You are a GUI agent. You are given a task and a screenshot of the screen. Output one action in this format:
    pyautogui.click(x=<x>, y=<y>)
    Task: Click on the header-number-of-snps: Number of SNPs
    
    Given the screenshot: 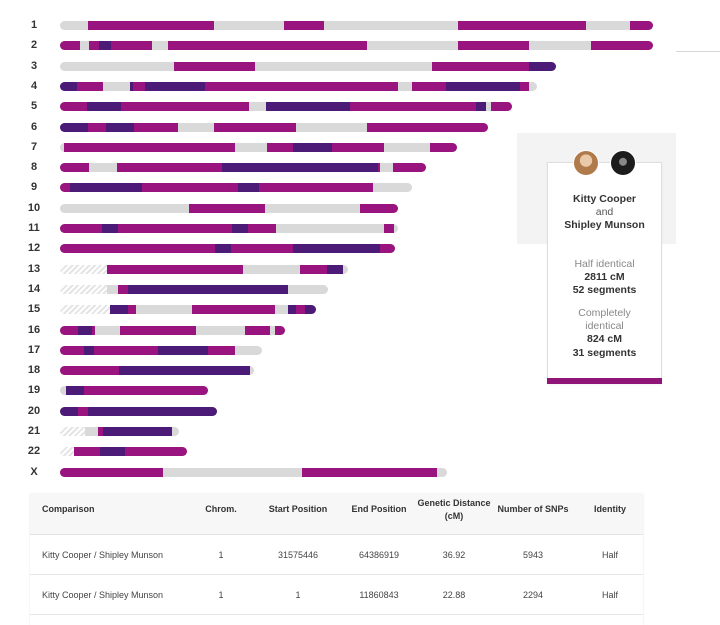 What is the action you would take?
    pyautogui.click(x=533, y=509)
    